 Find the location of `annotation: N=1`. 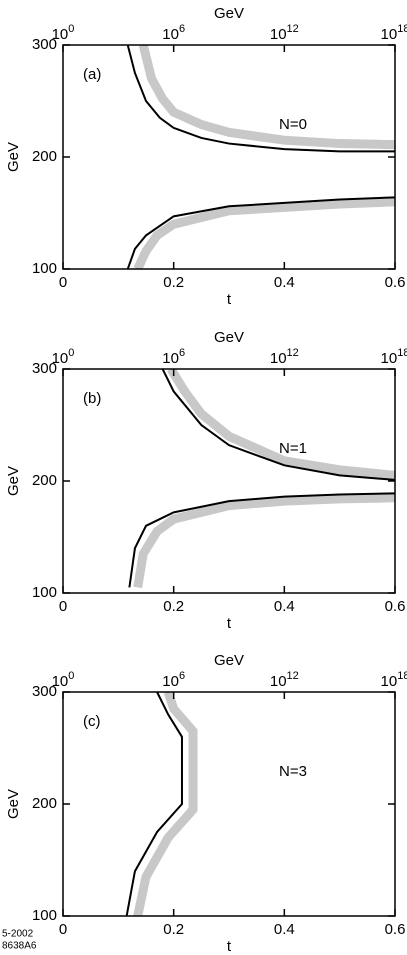

annotation: N=1 is located at coordinates (293, 448).